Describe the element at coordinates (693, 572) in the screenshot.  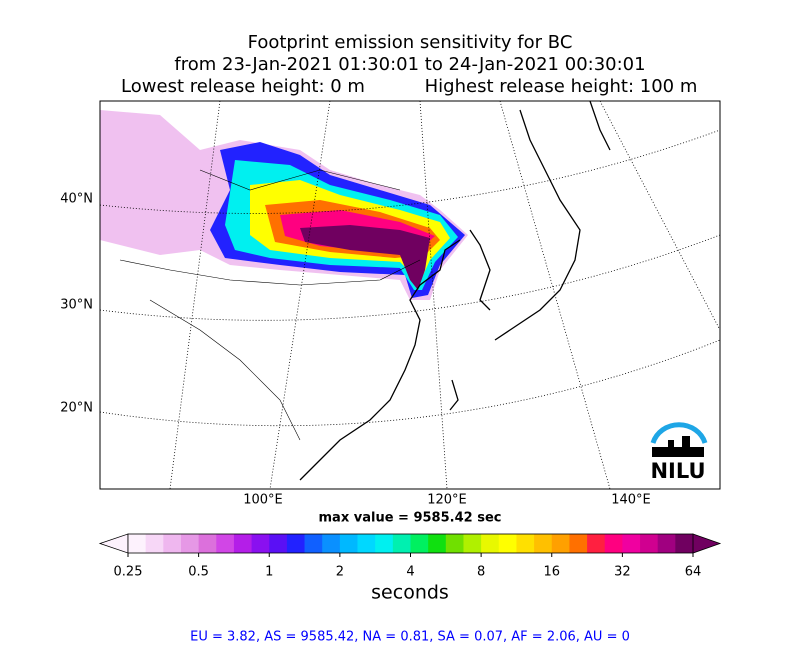
I see `colorbar-tick-label: 64` at that location.